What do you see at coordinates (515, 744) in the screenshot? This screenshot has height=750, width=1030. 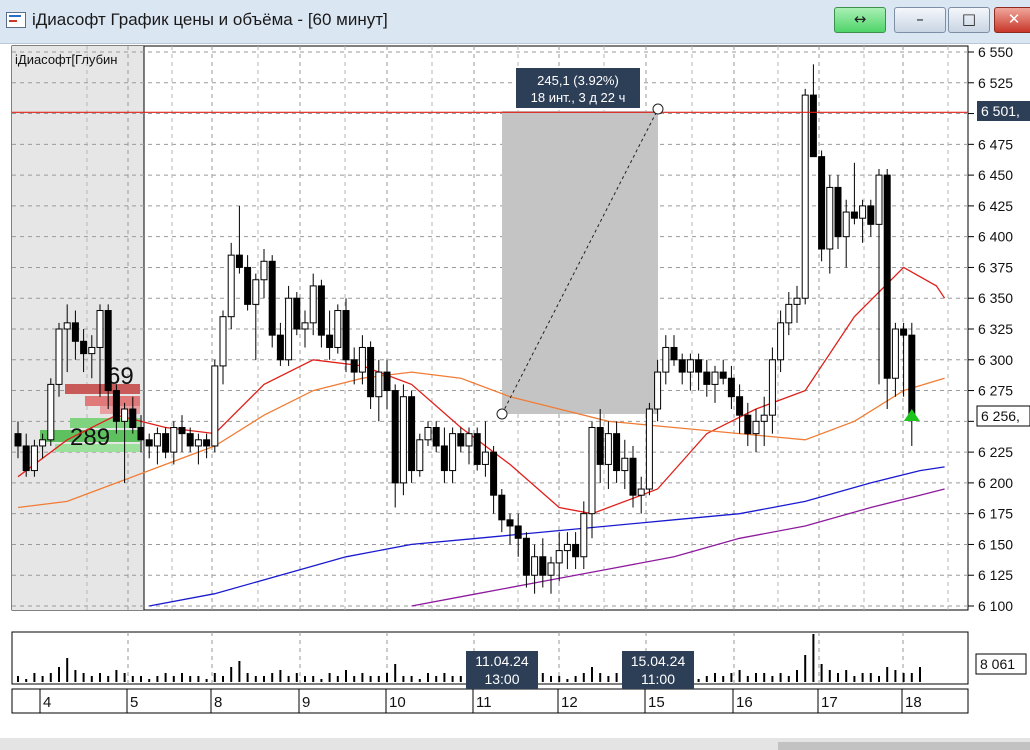 I see `horizontal-scrollbar` at bounding box center [515, 744].